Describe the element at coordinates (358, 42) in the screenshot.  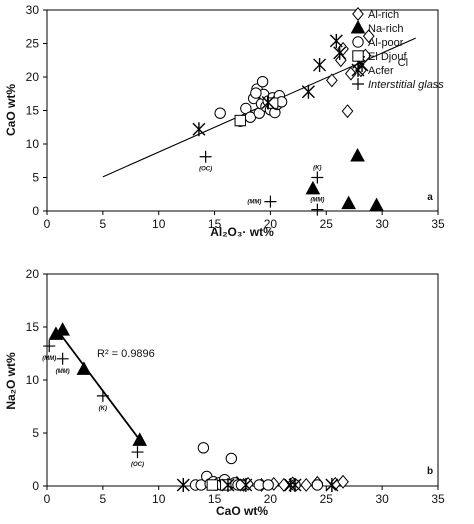
I see `legend-marker-circle` at that location.